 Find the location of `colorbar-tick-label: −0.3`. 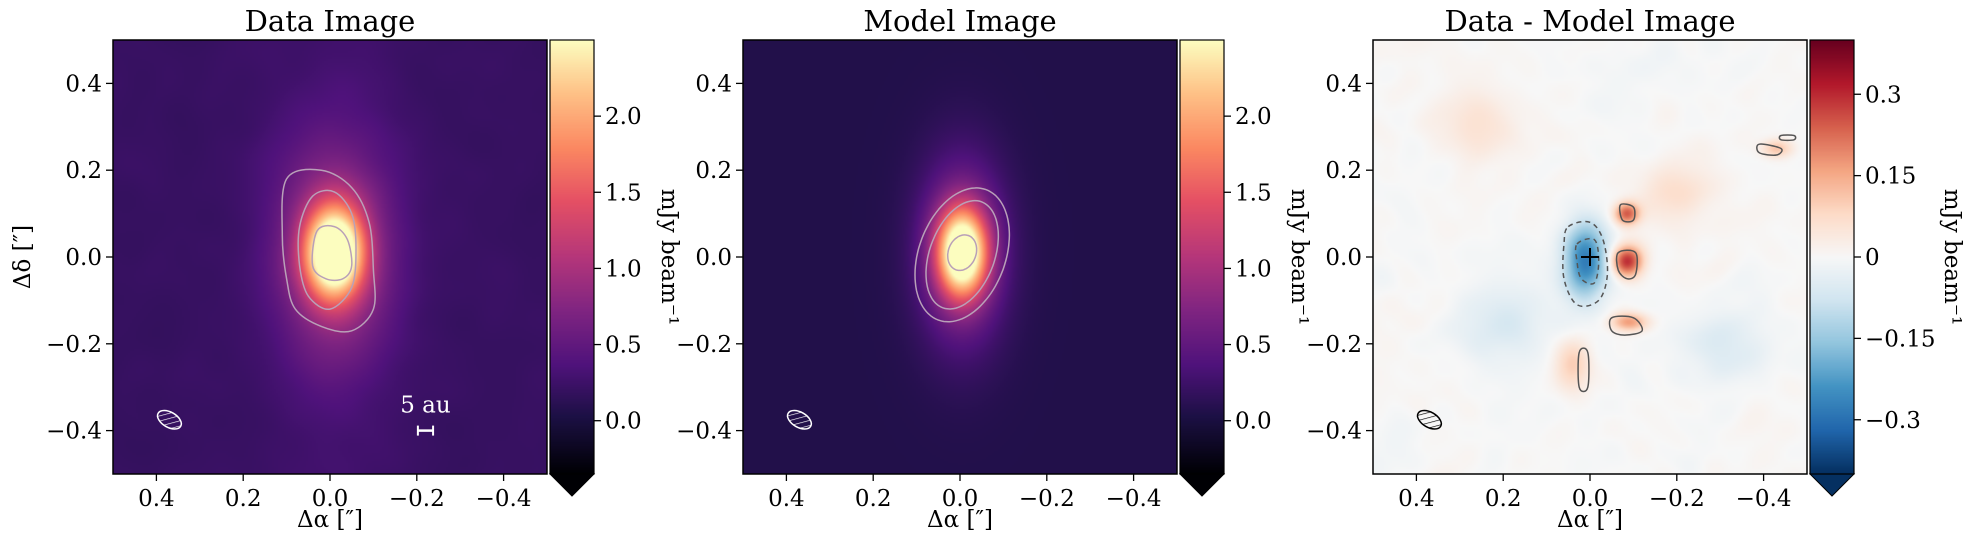

colorbar-tick-label: −0.3 is located at coordinates (1893, 421).